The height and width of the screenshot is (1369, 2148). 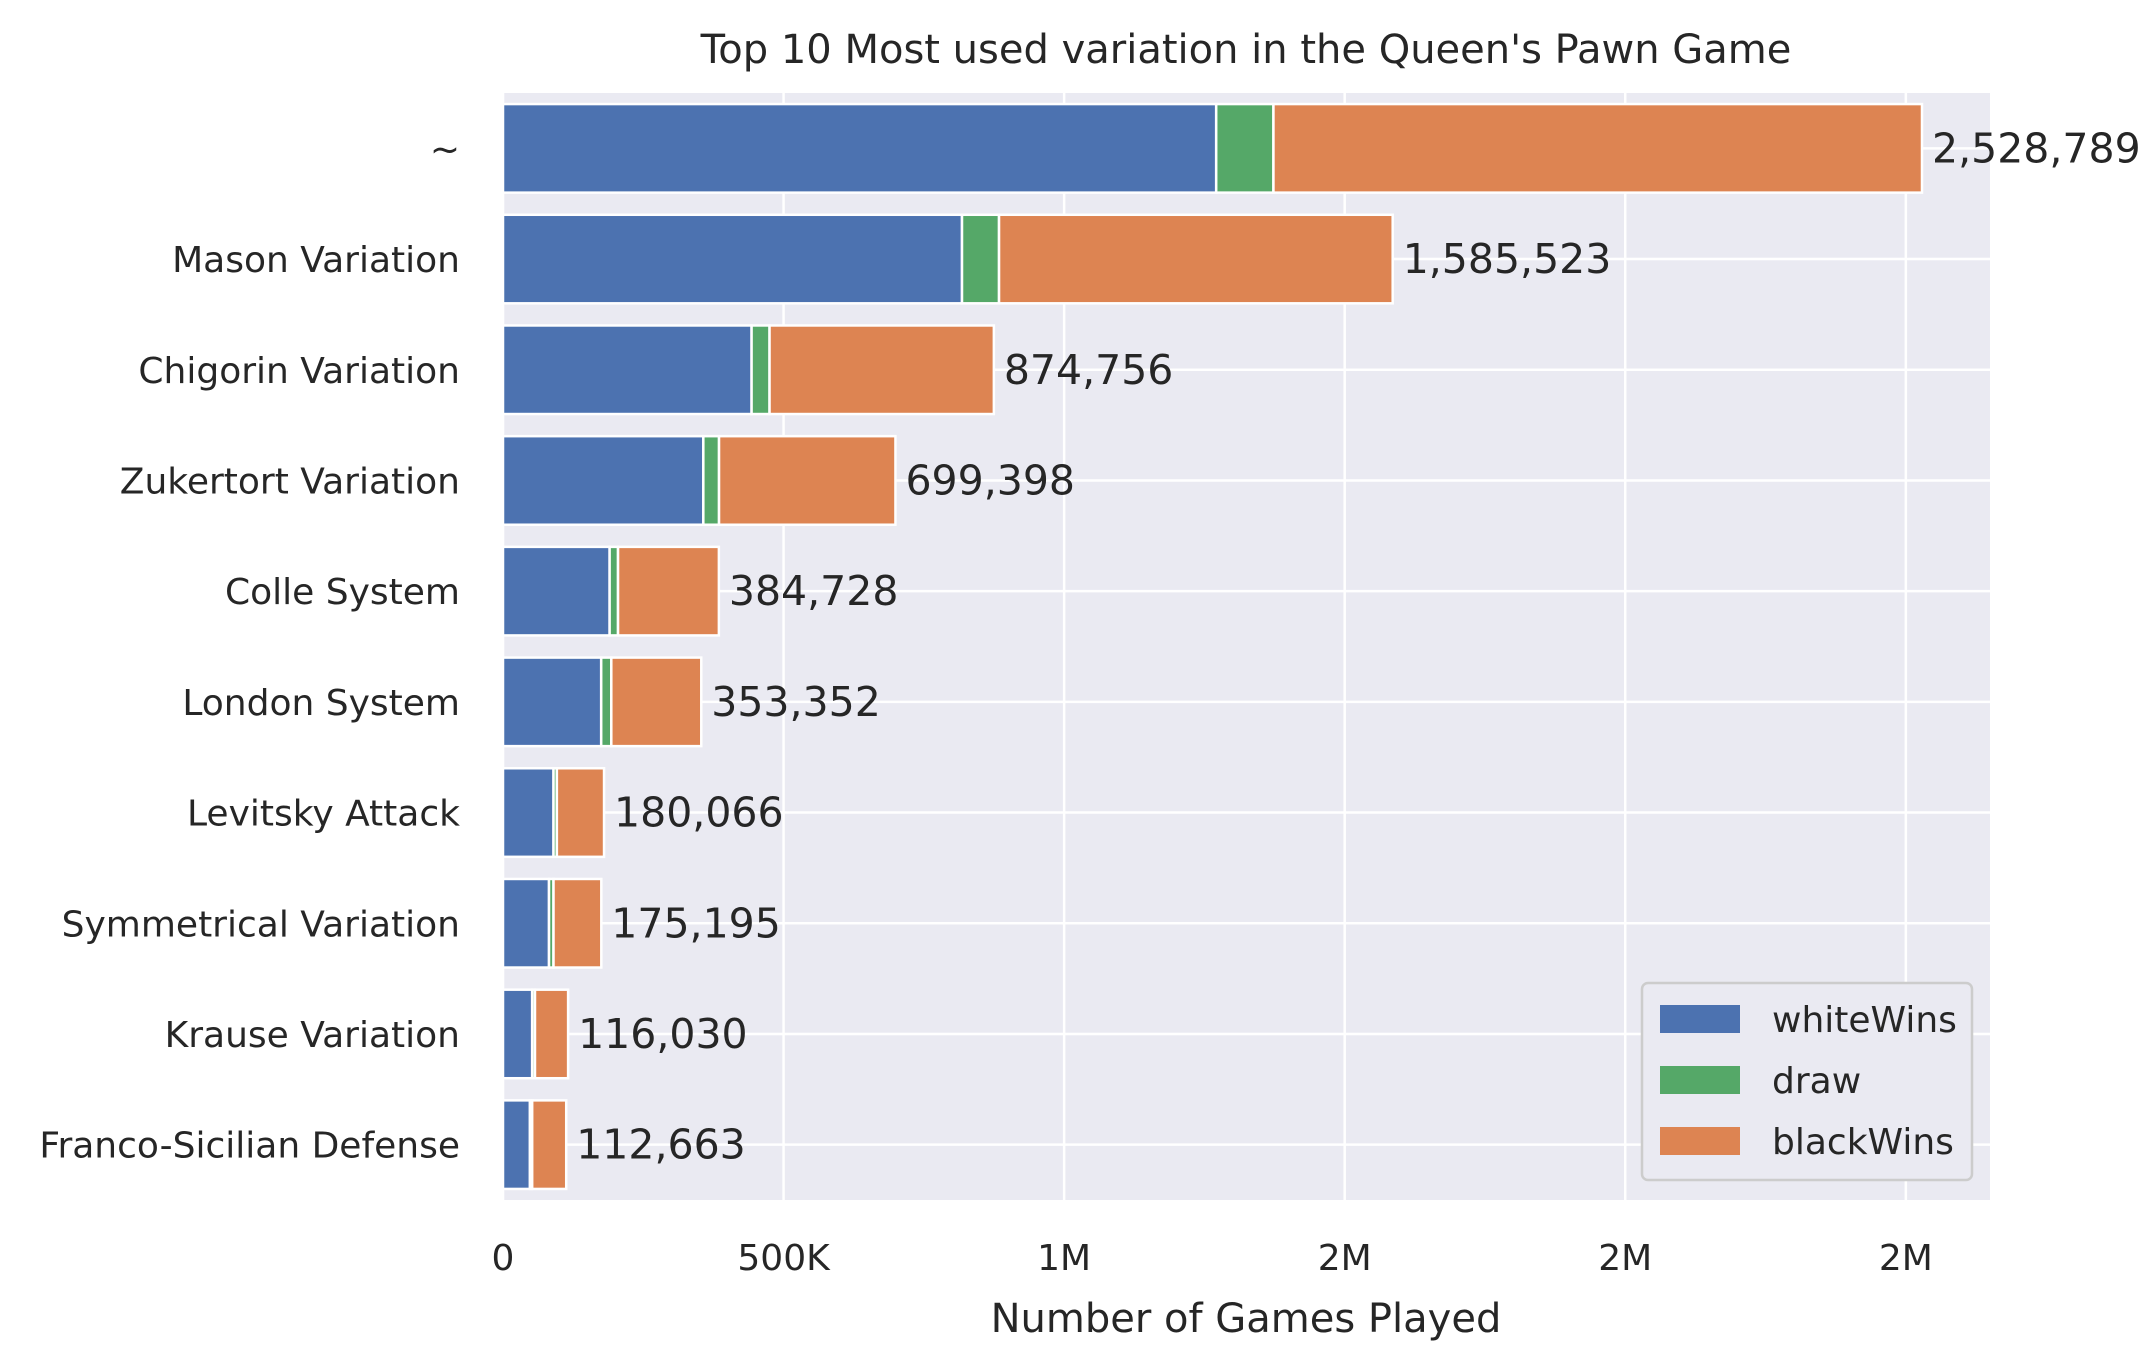 I want to click on legend-swatch-draw, so click(x=1700, y=1080).